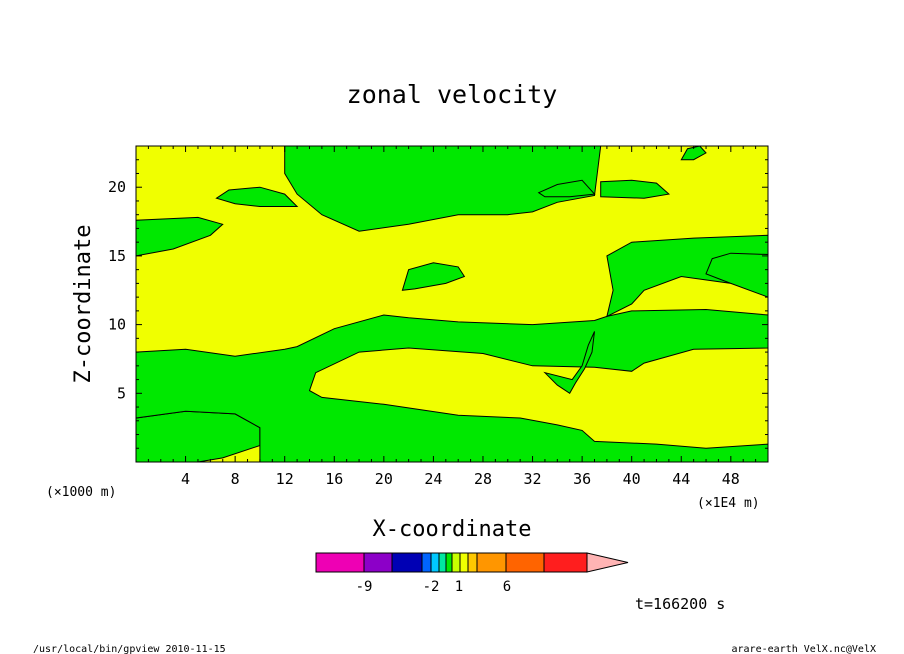  Describe the element at coordinates (117, 256) in the screenshot. I see `y-tick-label: 15` at that location.